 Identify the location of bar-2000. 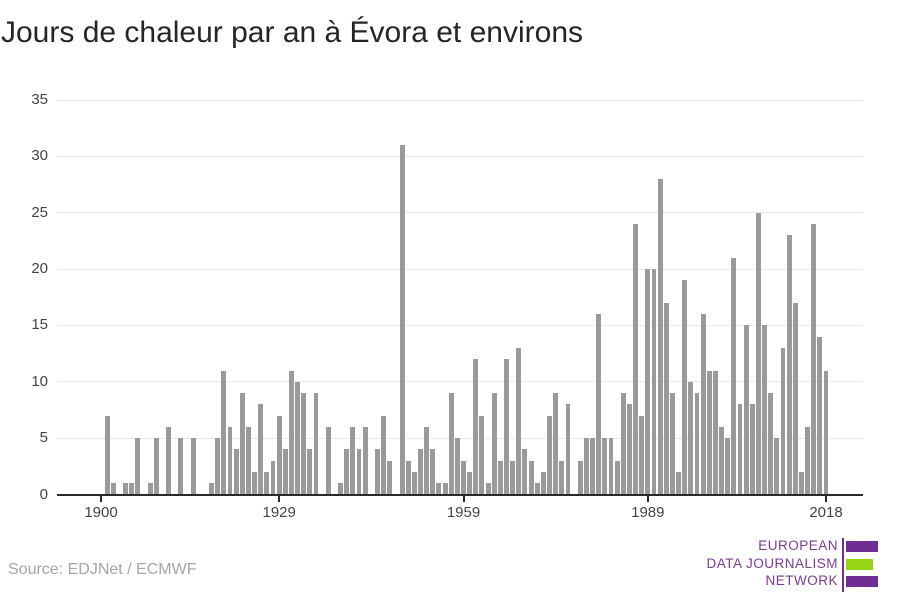
(715, 432).